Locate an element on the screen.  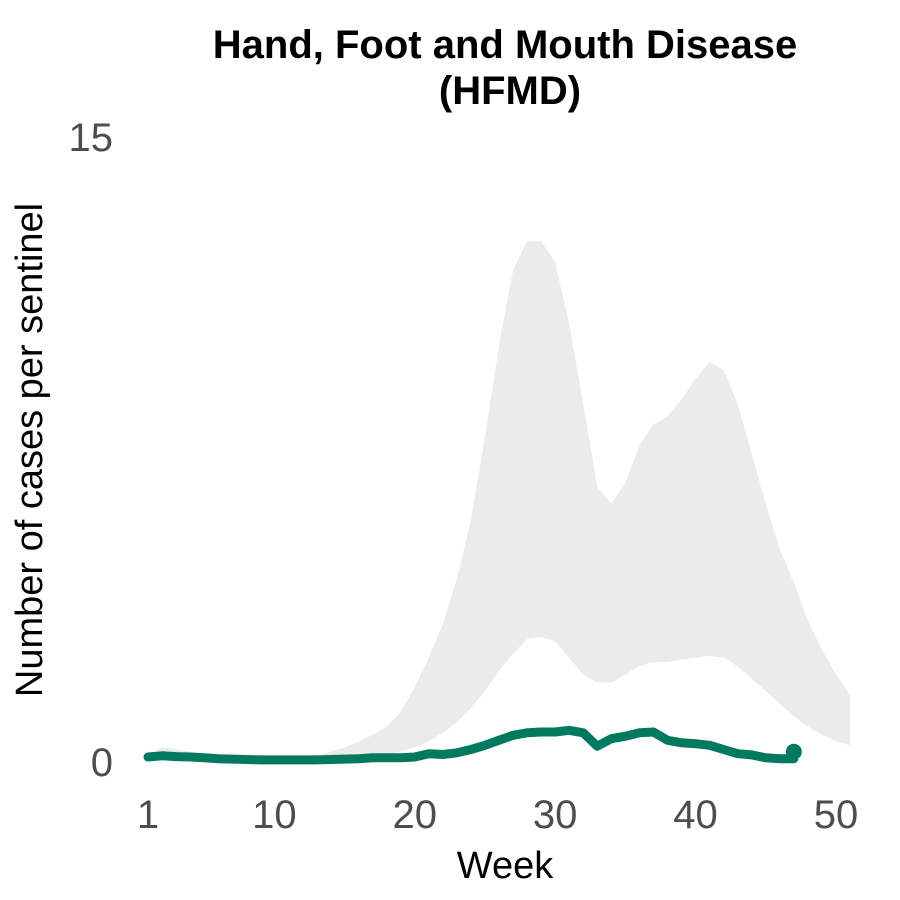
latest-point-marker is located at coordinates (793, 751).